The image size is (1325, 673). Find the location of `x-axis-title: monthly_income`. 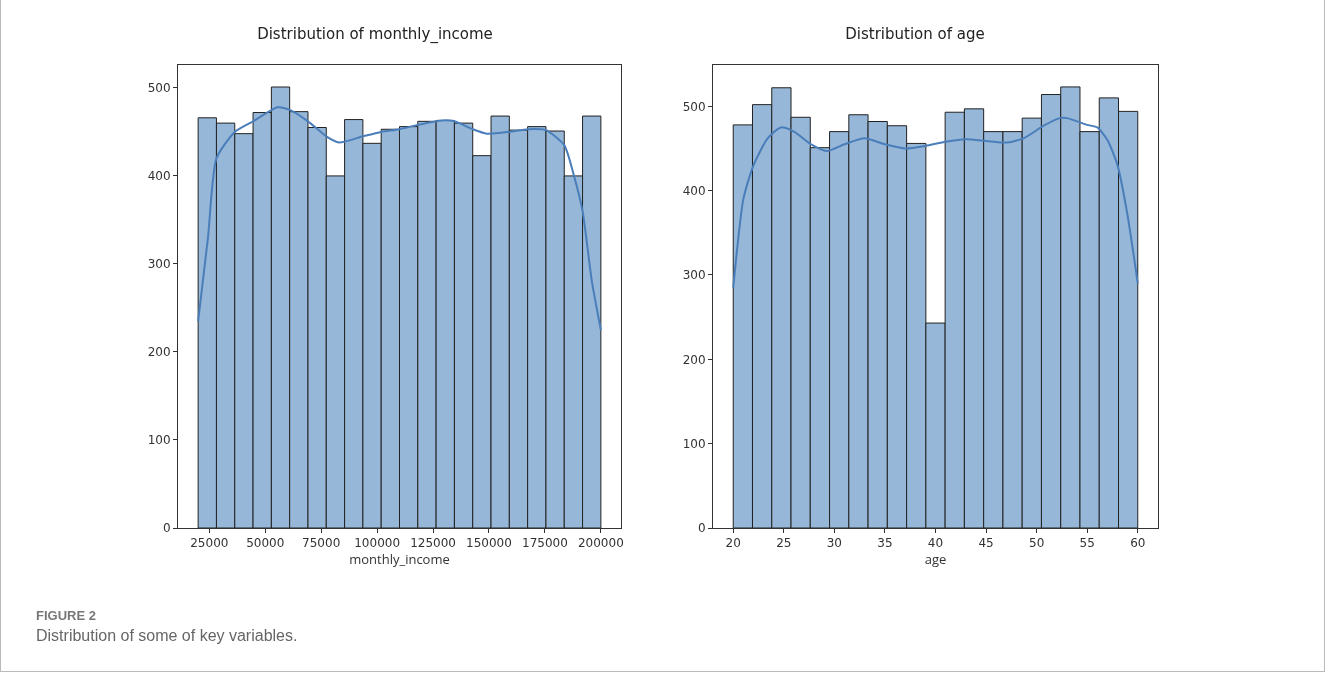

x-axis-title: monthly_income is located at coordinates (399, 559).